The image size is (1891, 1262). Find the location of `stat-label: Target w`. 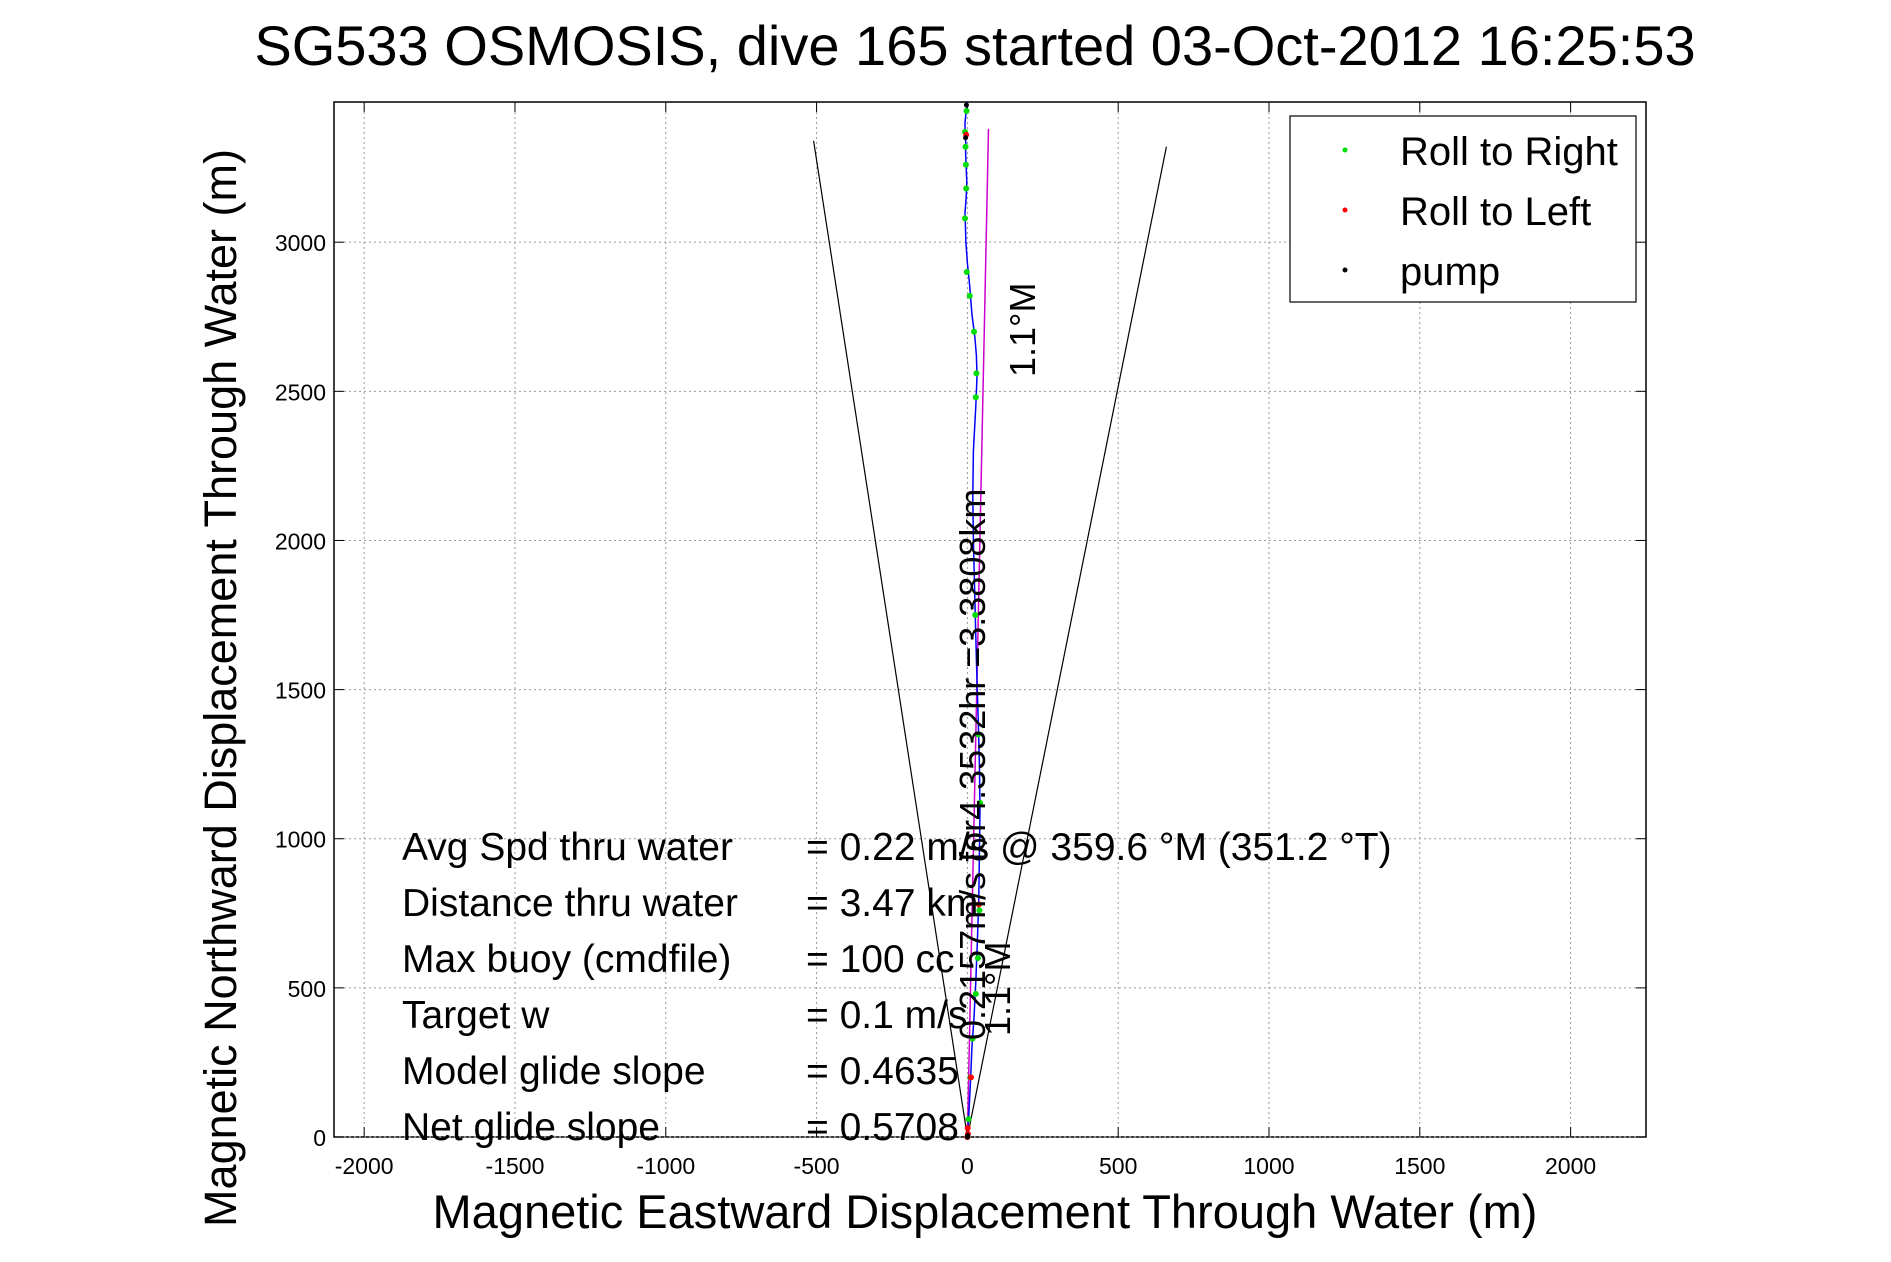

stat-label: Target w is located at coordinates (476, 1015).